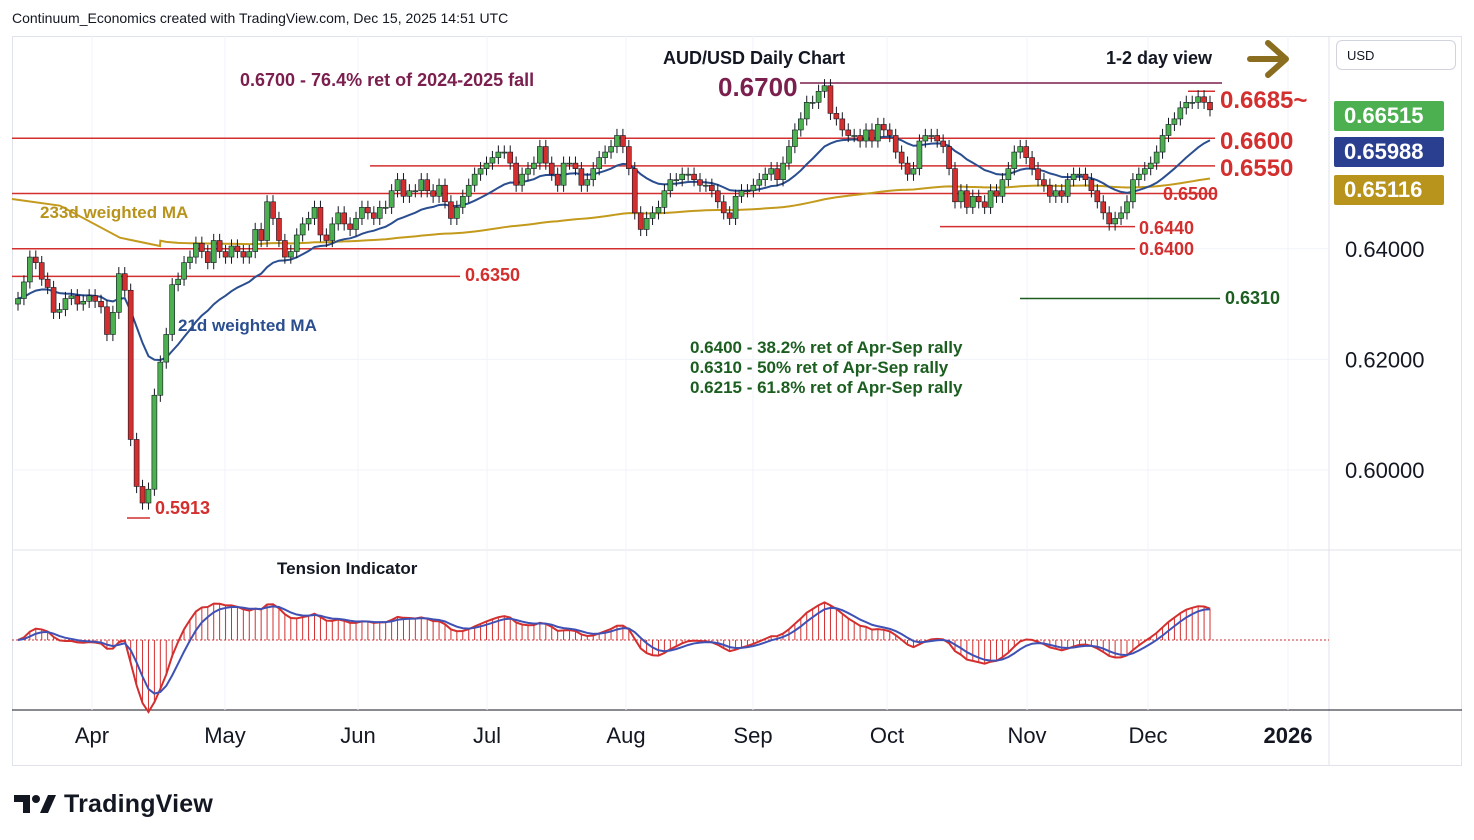 The height and width of the screenshot is (840, 1474). What do you see at coordinates (35, 804) in the screenshot?
I see `tradingview-logo-icon` at bounding box center [35, 804].